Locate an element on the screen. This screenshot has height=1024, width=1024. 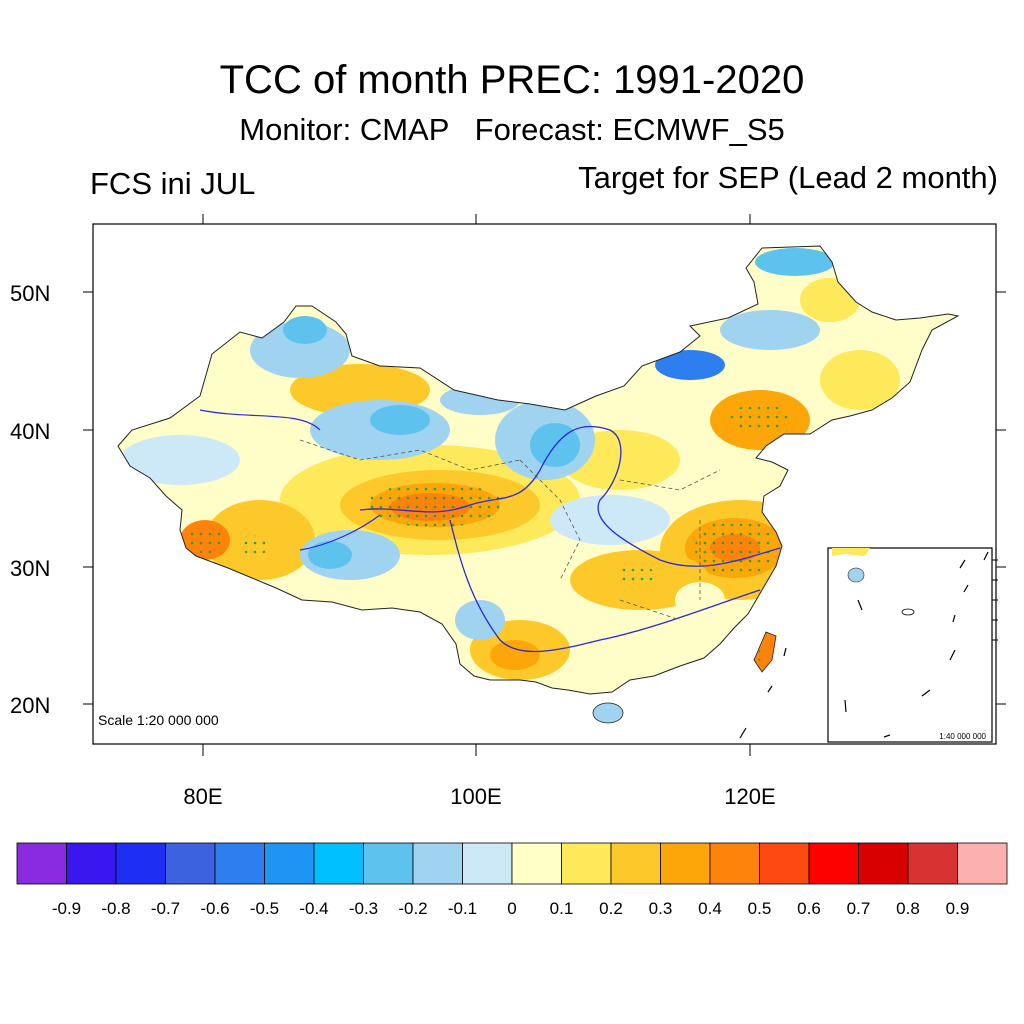
colorbar-label: -0.3 is located at coordinates (363, 908).